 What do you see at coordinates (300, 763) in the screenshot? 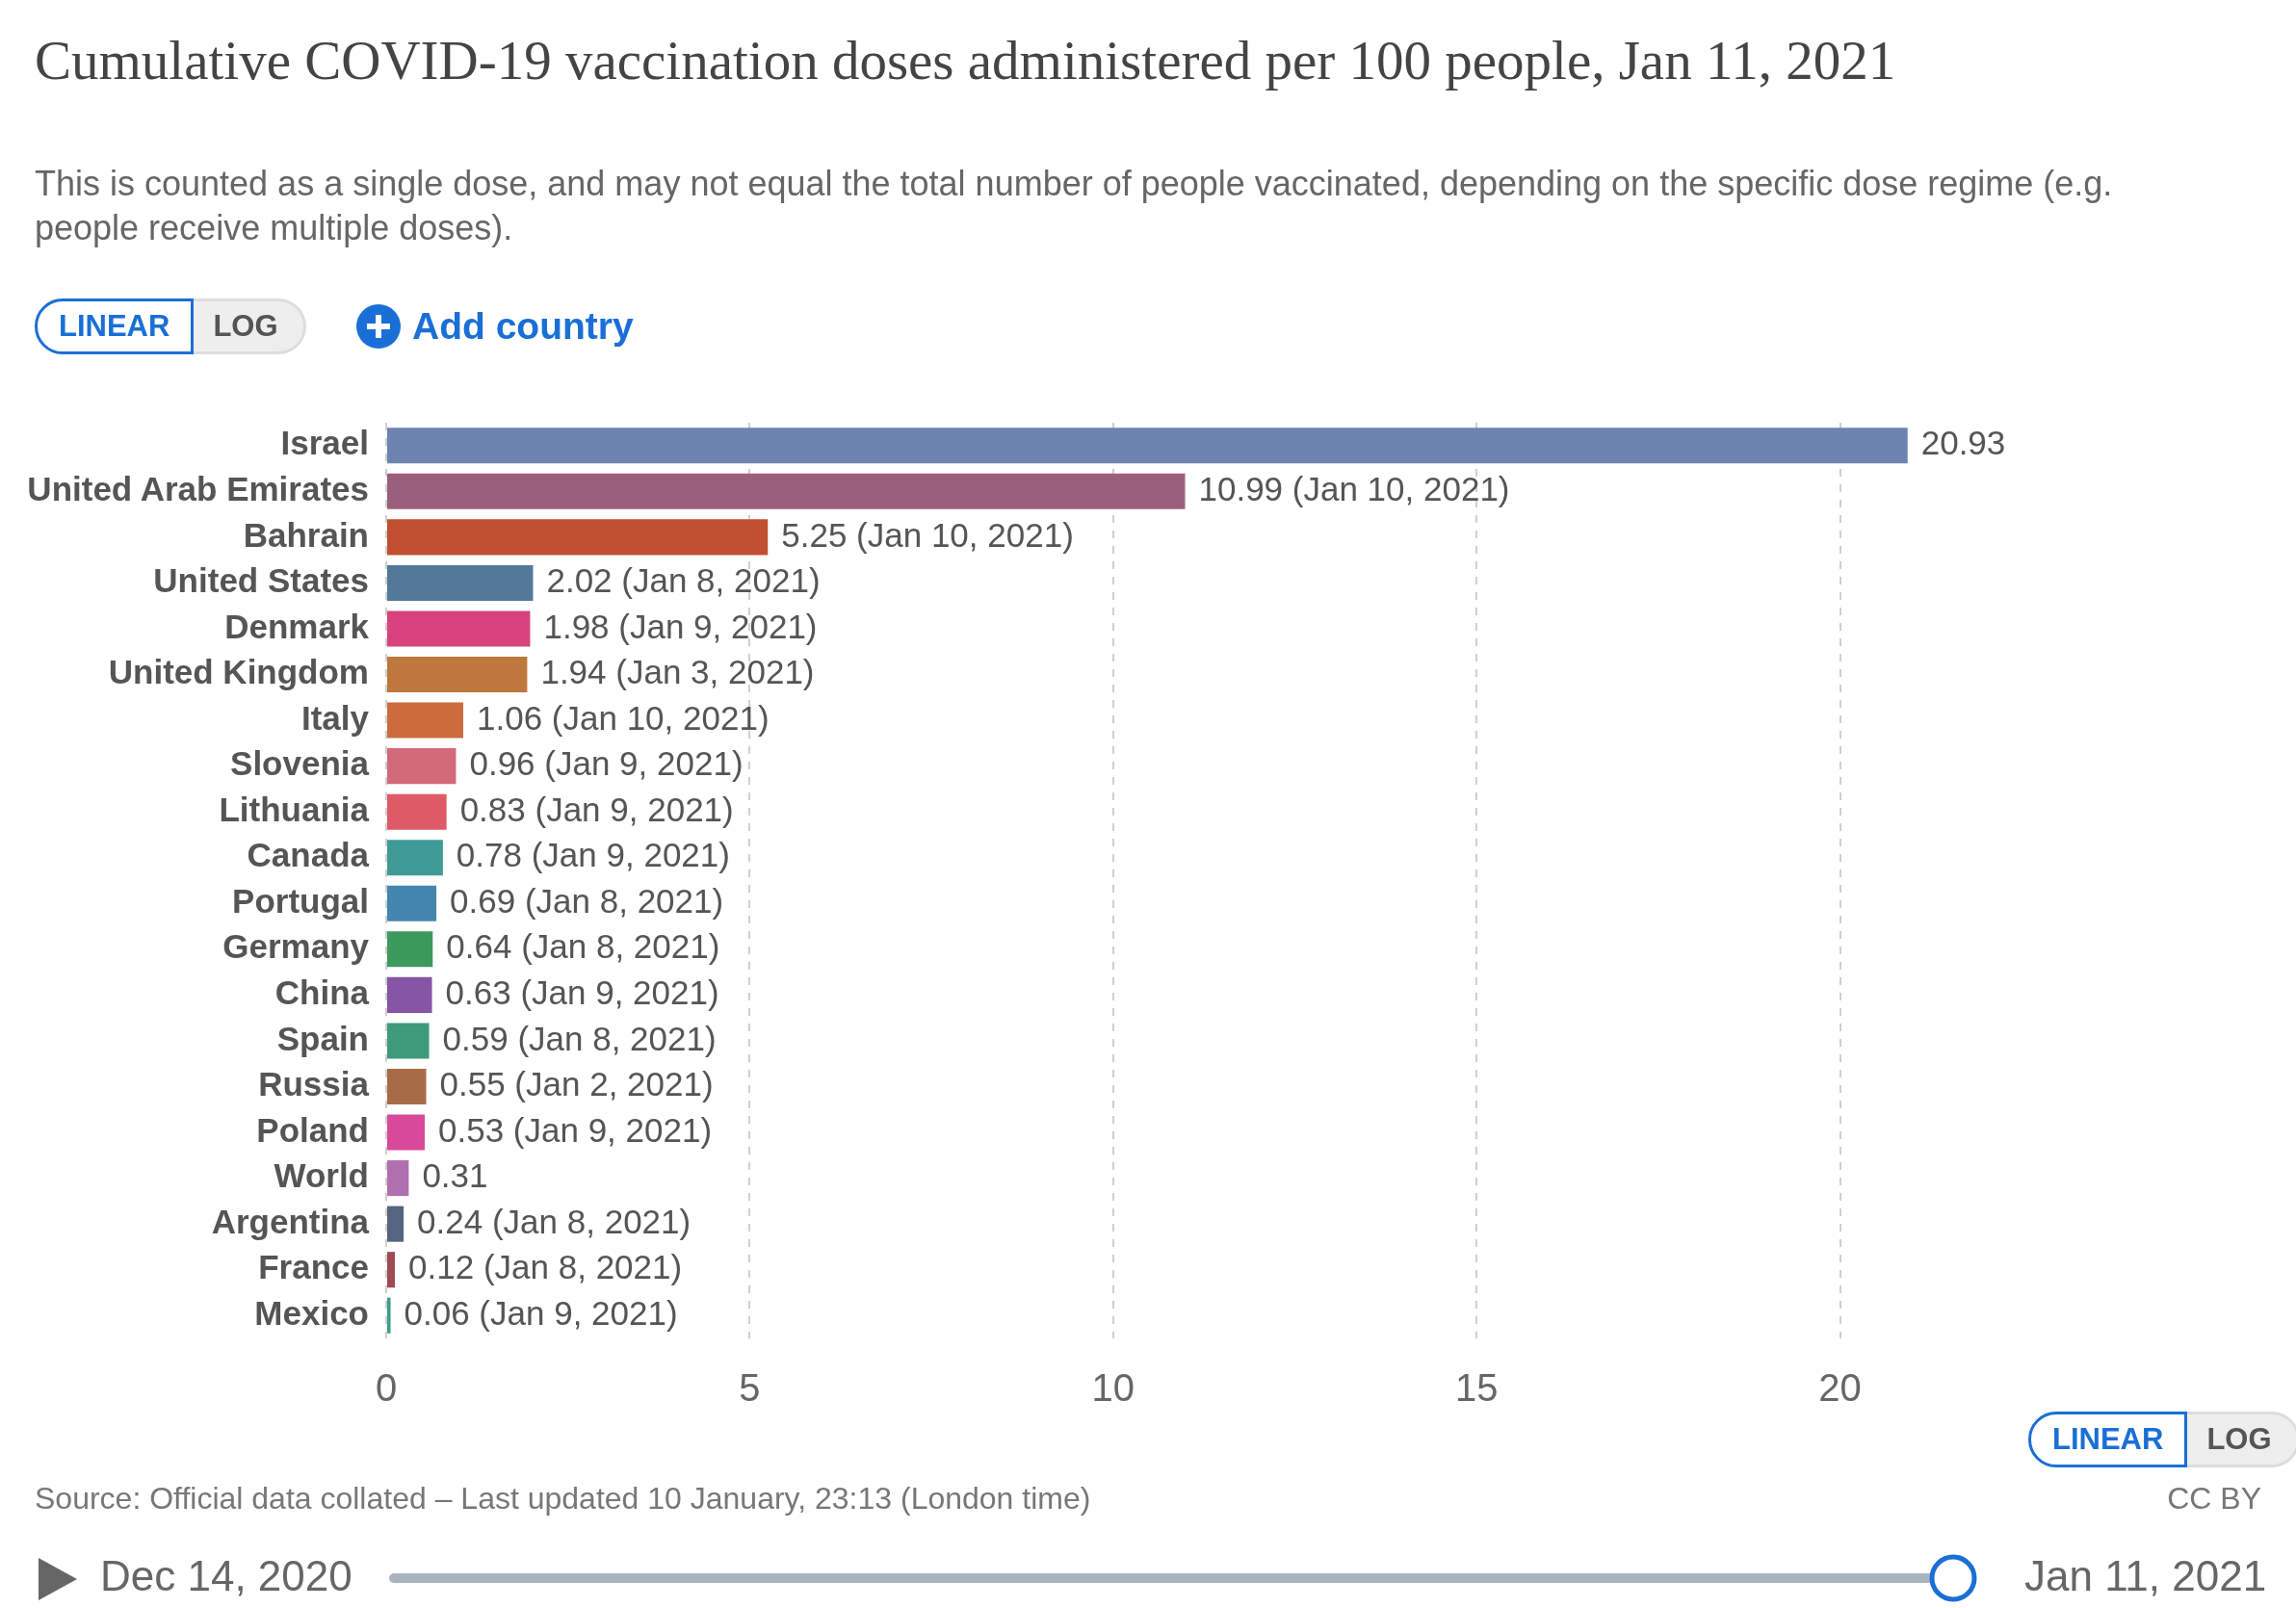
I see `y-tick-label: Slovenia` at bounding box center [300, 763].